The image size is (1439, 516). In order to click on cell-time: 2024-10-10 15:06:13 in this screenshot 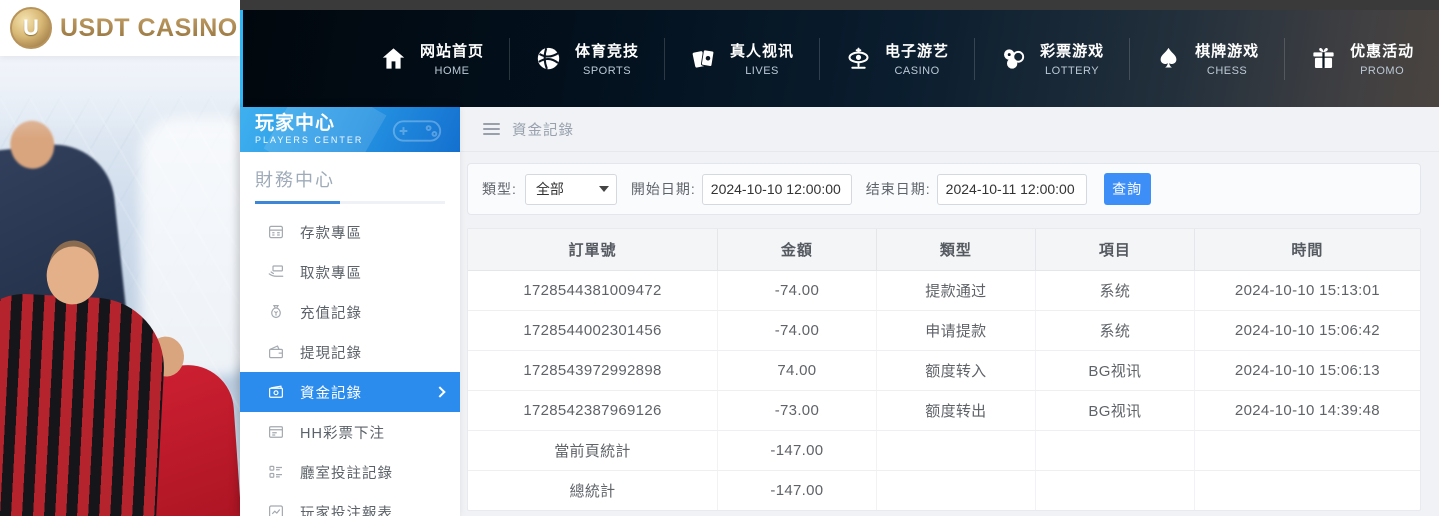, I will do `click(1307, 370)`.